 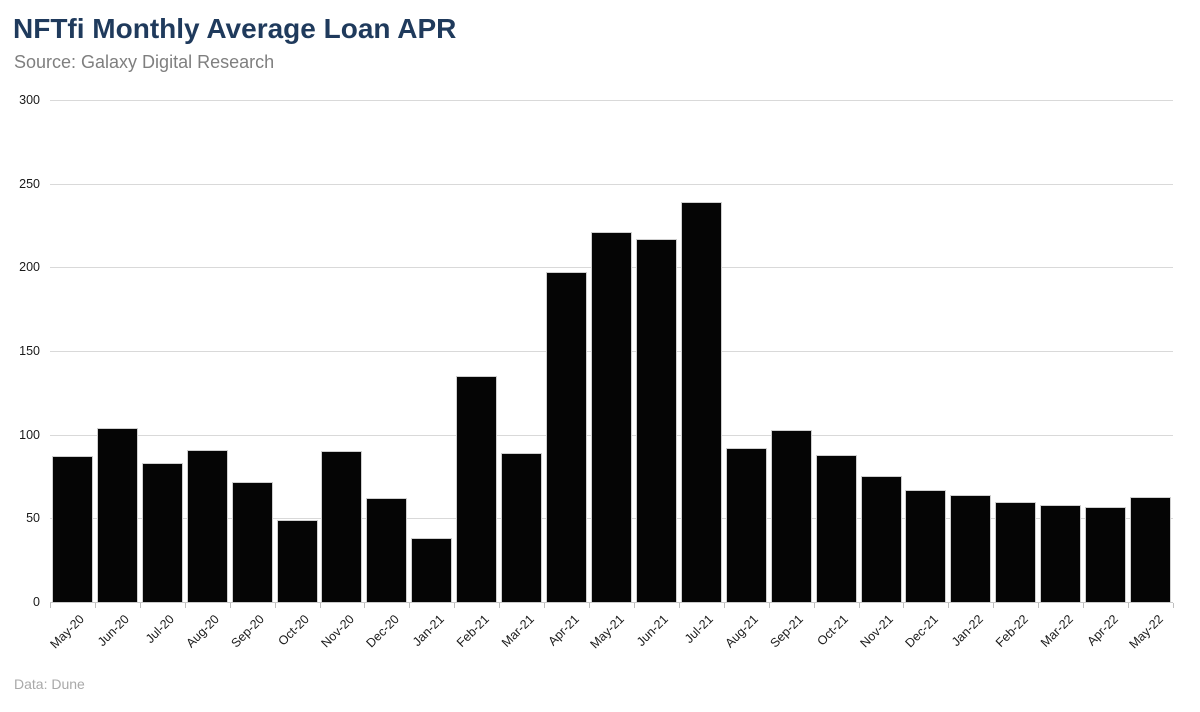 What do you see at coordinates (699, 629) in the screenshot?
I see `x-axis-tick-label: Jul-21` at bounding box center [699, 629].